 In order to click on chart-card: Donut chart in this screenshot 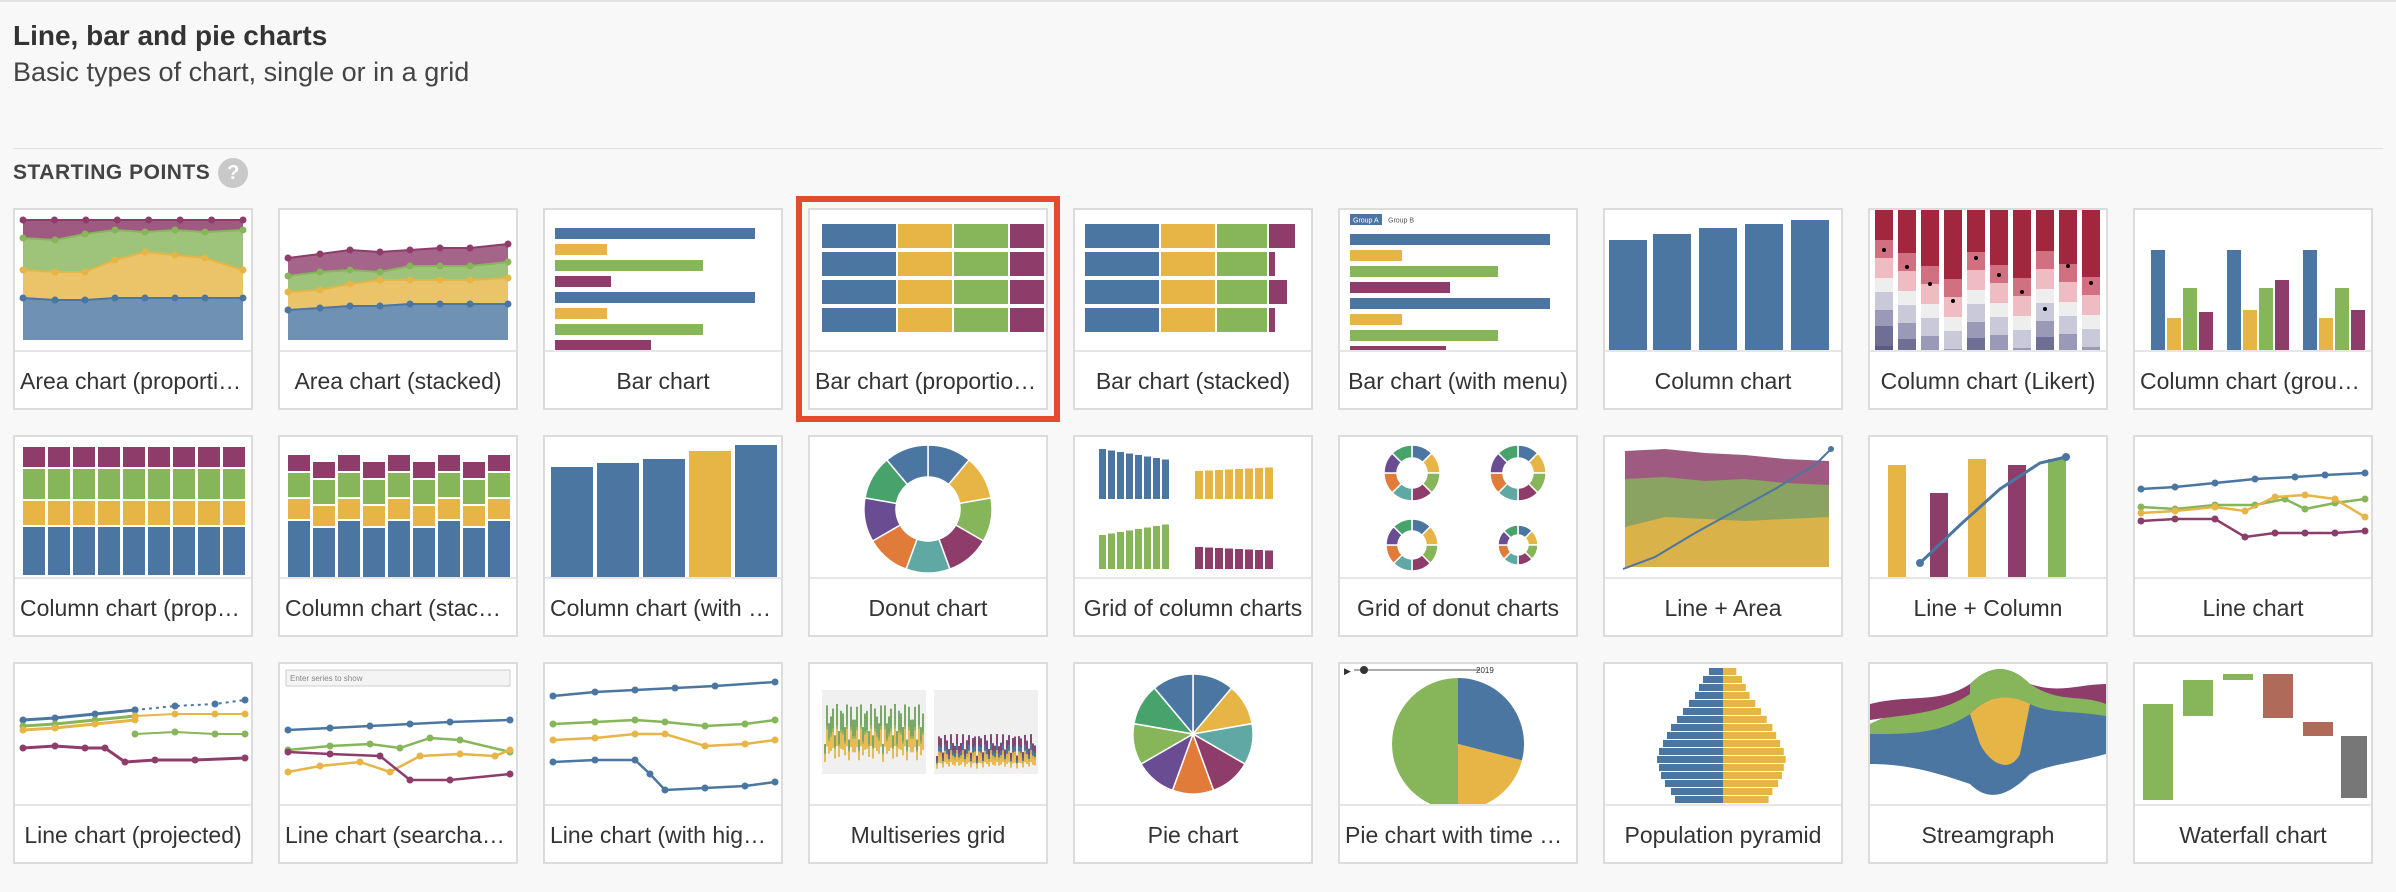, I will do `click(928, 536)`.